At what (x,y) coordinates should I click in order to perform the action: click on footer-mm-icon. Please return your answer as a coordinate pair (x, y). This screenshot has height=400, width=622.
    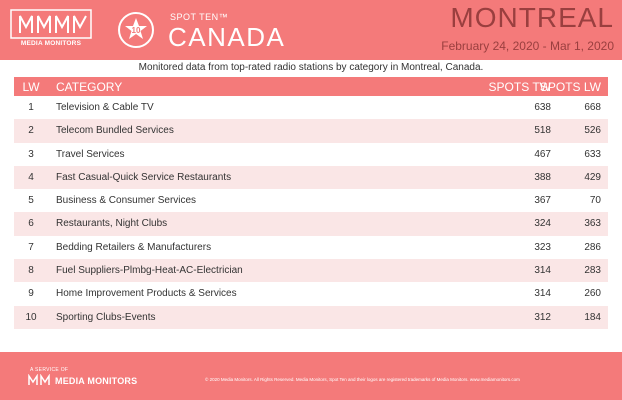
    Looking at the image, I should click on (39, 379).